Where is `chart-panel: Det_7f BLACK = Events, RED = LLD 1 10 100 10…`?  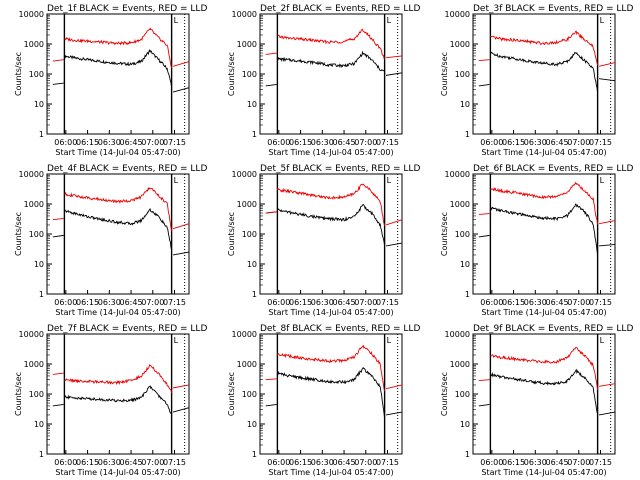
chart-panel: Det_7f BLACK = Events, RED = LLD 1 10 100 10… is located at coordinates (110, 400).